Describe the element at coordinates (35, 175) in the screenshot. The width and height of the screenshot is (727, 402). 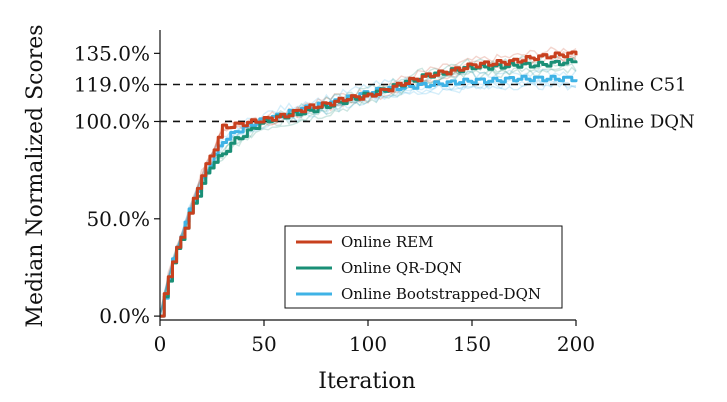
I see `y-axis-title: Median Normalized Scores` at that location.